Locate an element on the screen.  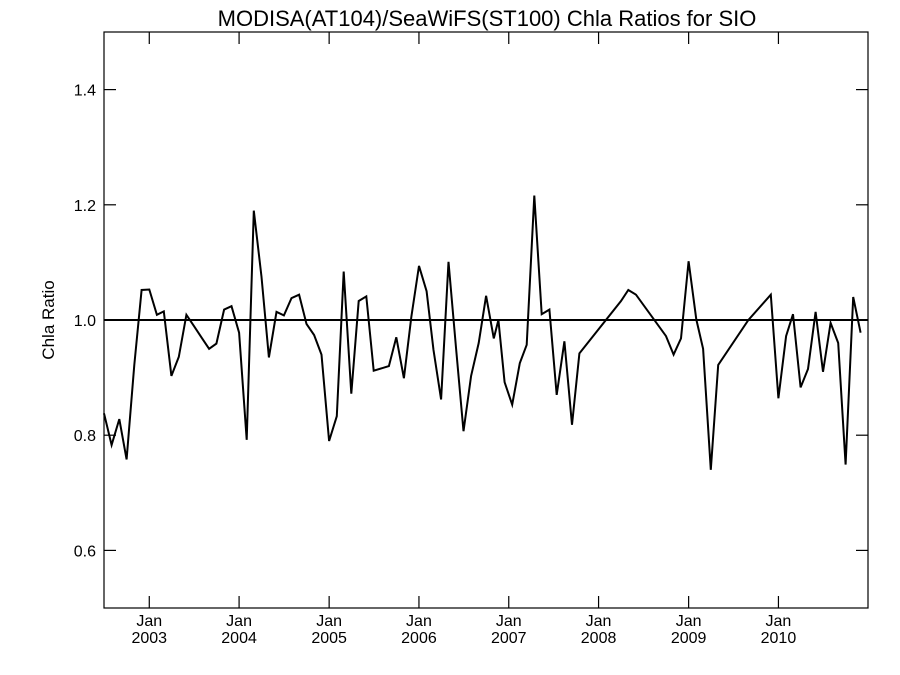
x-tick-label-year: 2004 is located at coordinates (239, 638).